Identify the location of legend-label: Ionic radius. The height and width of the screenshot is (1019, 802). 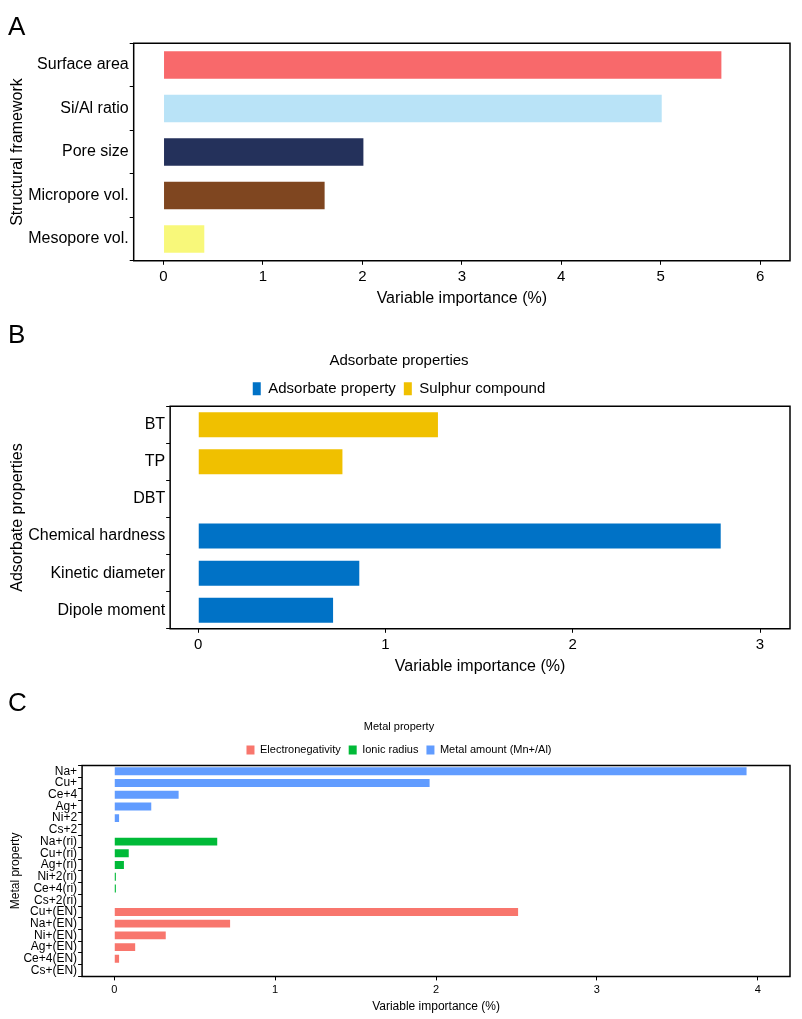
(390, 748).